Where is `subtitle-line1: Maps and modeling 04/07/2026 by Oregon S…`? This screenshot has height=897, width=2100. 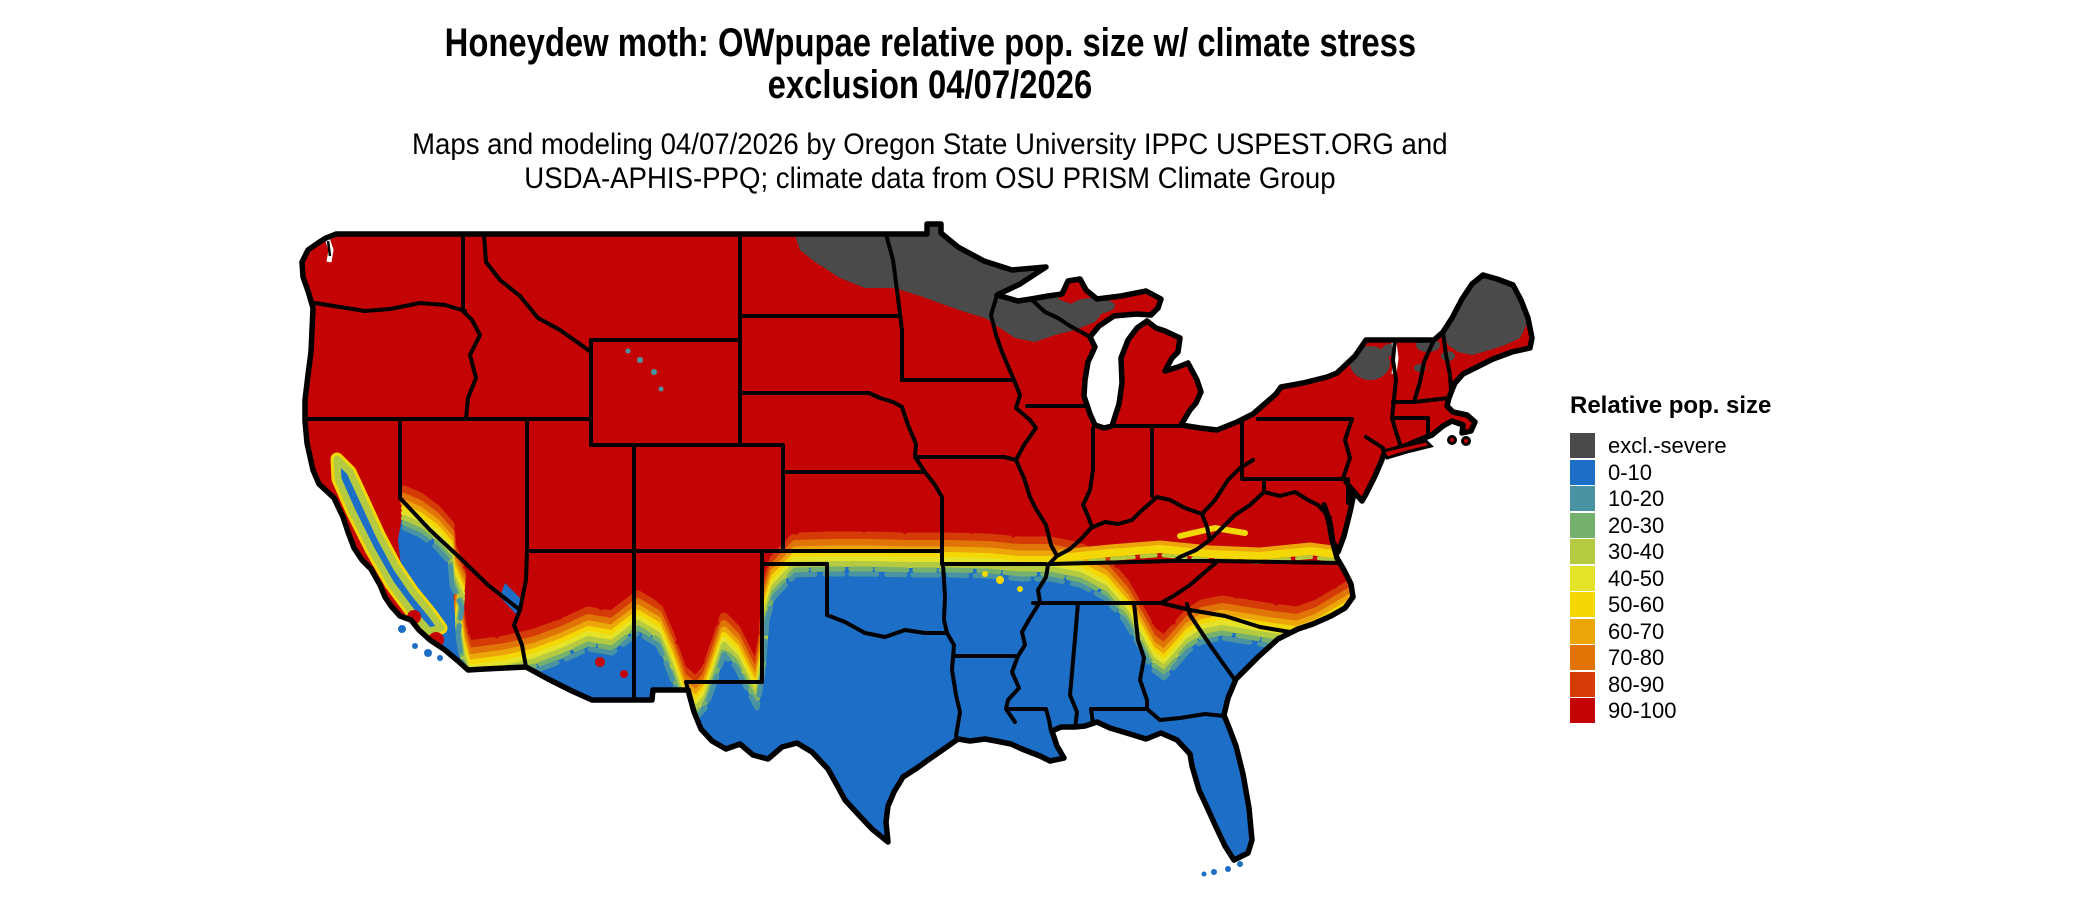 subtitle-line1: Maps and modeling 04/07/2026 by Oregon S… is located at coordinates (930, 144).